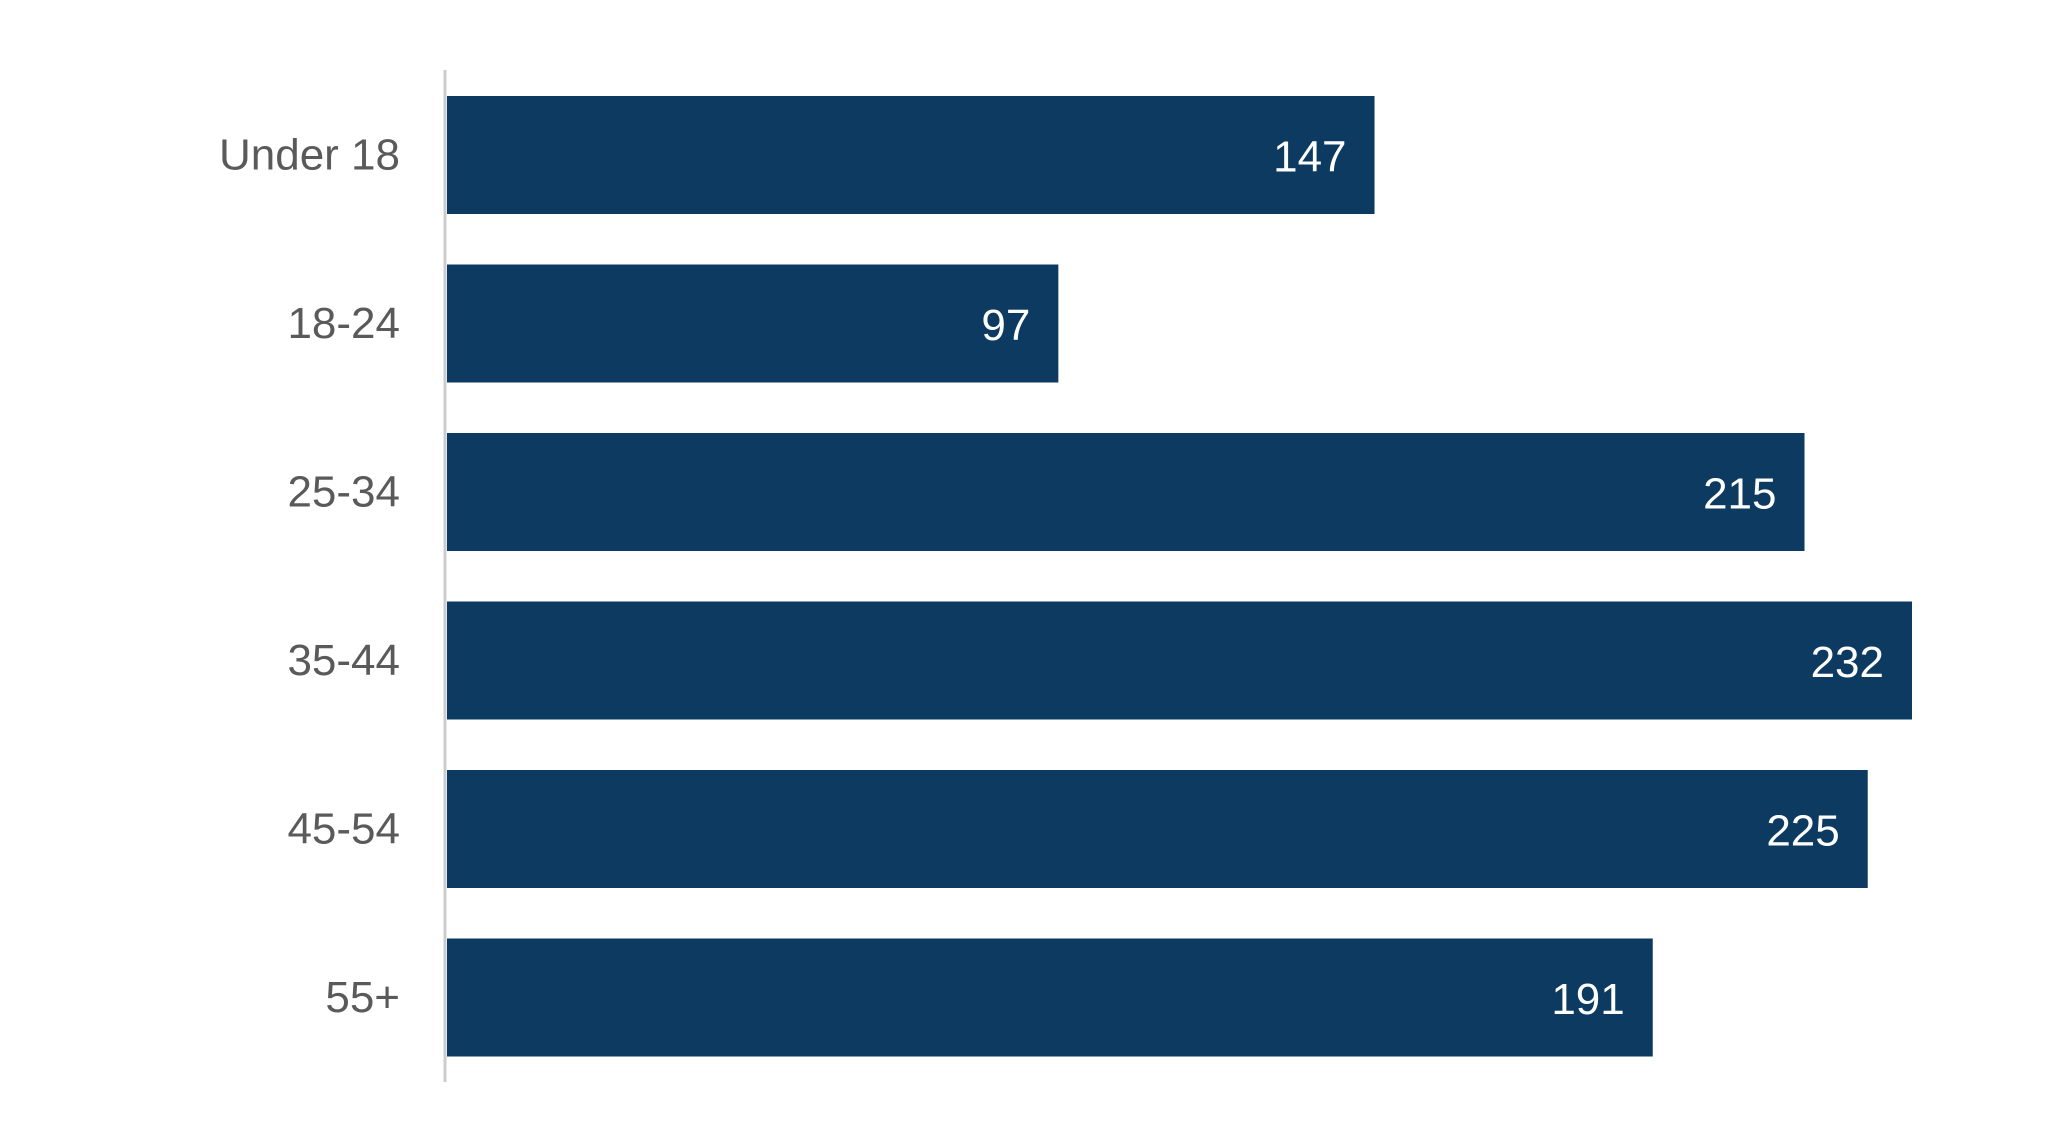 The image size is (2068, 1136). Describe the element at coordinates (1847, 662) in the screenshot. I see `data-label: 232` at that location.